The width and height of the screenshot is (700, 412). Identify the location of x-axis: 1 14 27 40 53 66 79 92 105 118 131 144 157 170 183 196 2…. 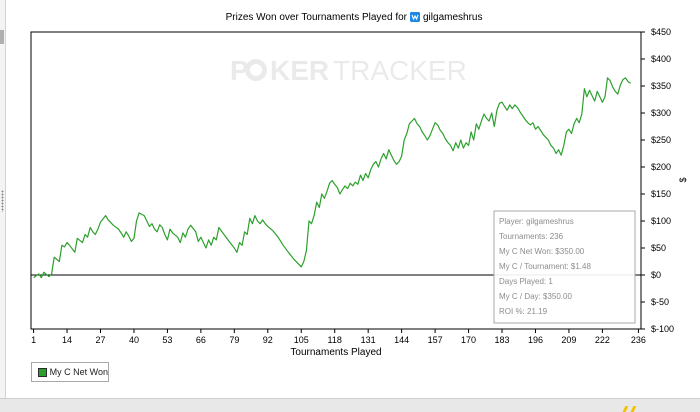
(338, 337).